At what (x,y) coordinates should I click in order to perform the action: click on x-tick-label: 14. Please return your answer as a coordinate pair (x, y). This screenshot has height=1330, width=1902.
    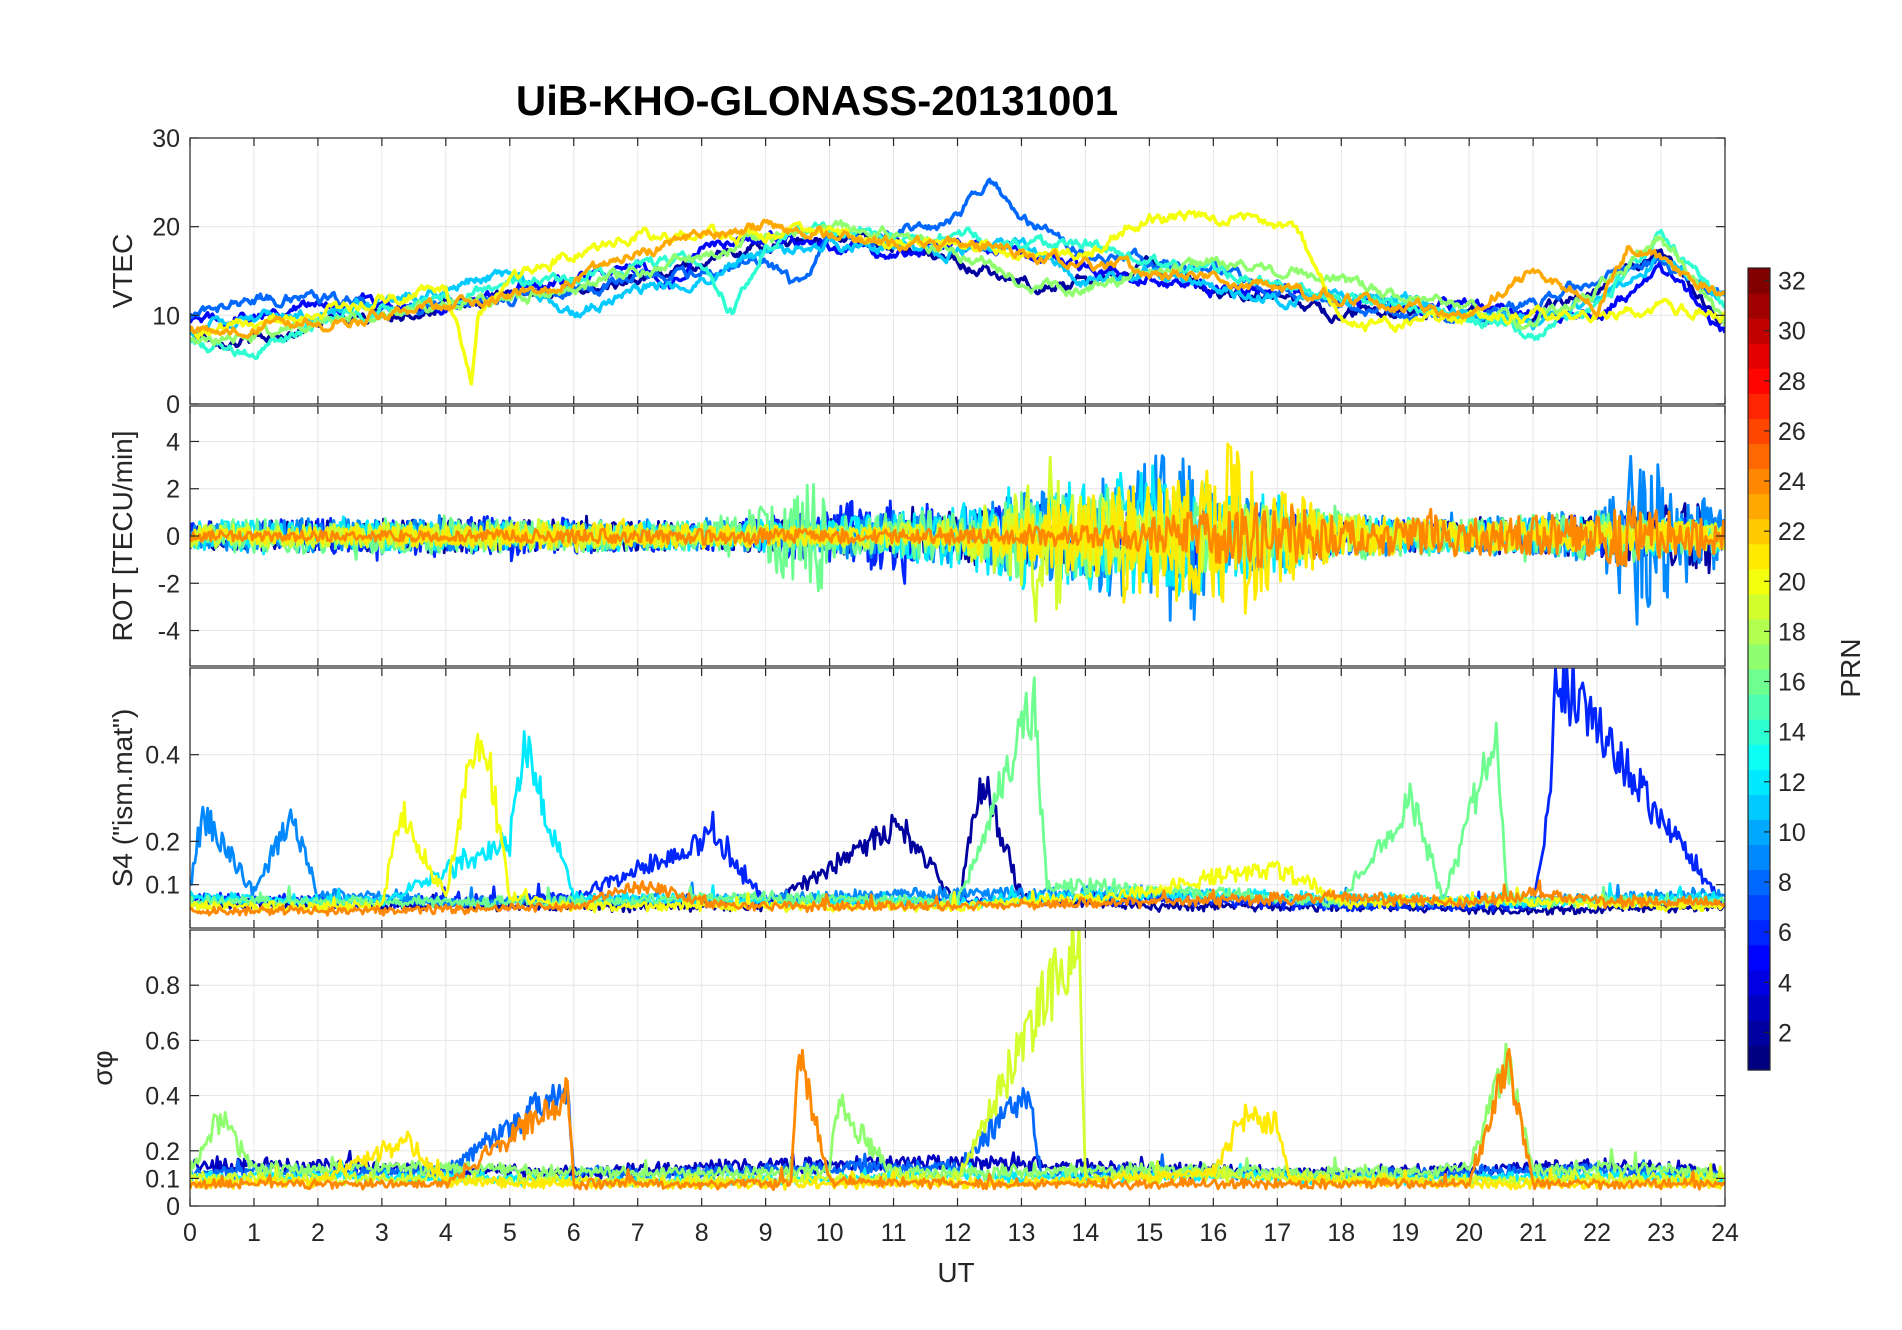
    Looking at the image, I should click on (1086, 1233).